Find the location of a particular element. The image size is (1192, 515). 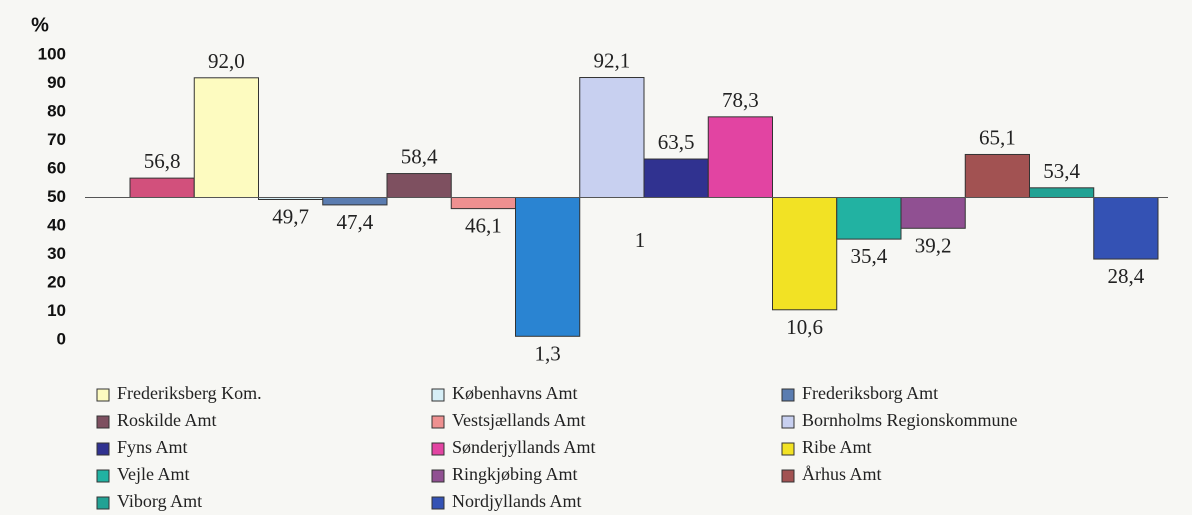

legend-label: Ringkjøbing Amt is located at coordinates (515, 474).